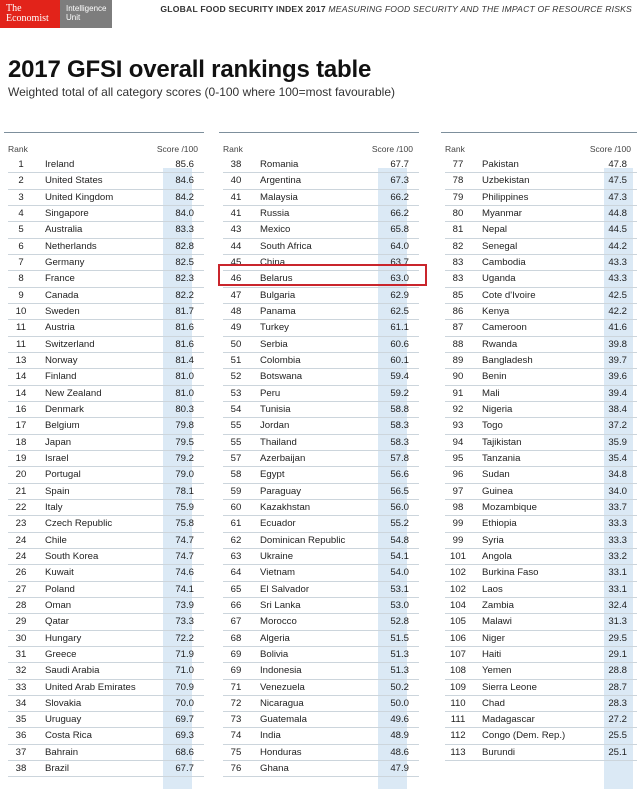 The image size is (640, 801). What do you see at coordinates (104, 704) in the screenshot?
I see `table-row: 34 Slovakia 70.0` at bounding box center [104, 704].